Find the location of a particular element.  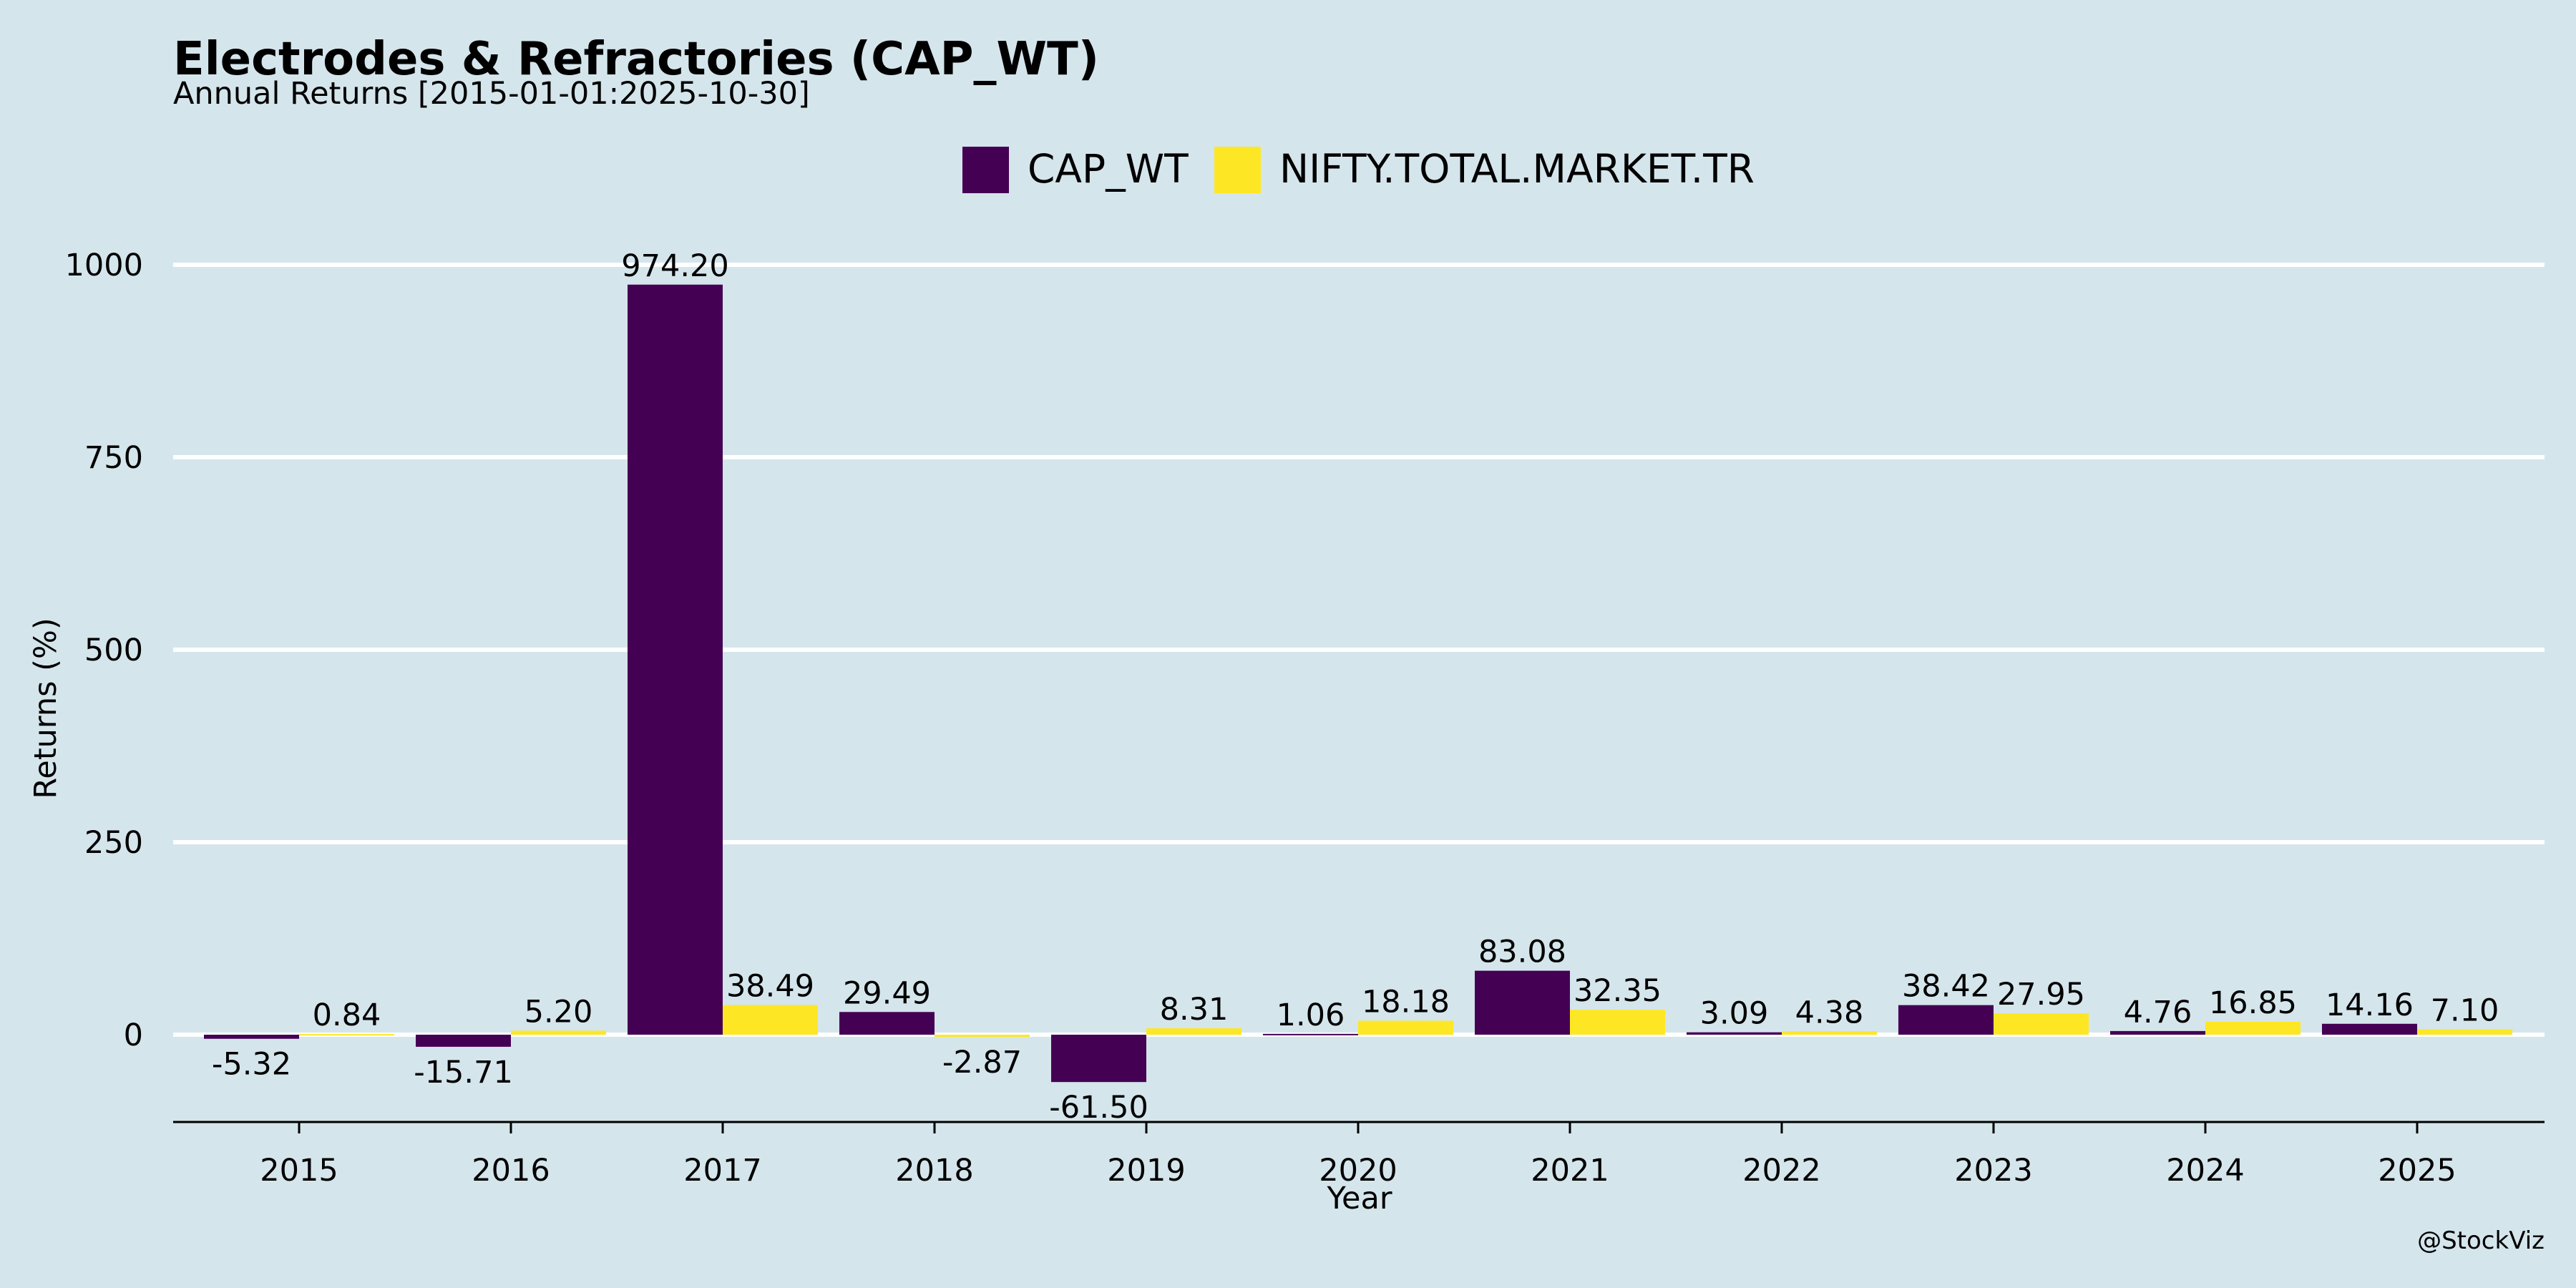

y-tick-label-500: 500 is located at coordinates (113, 650).